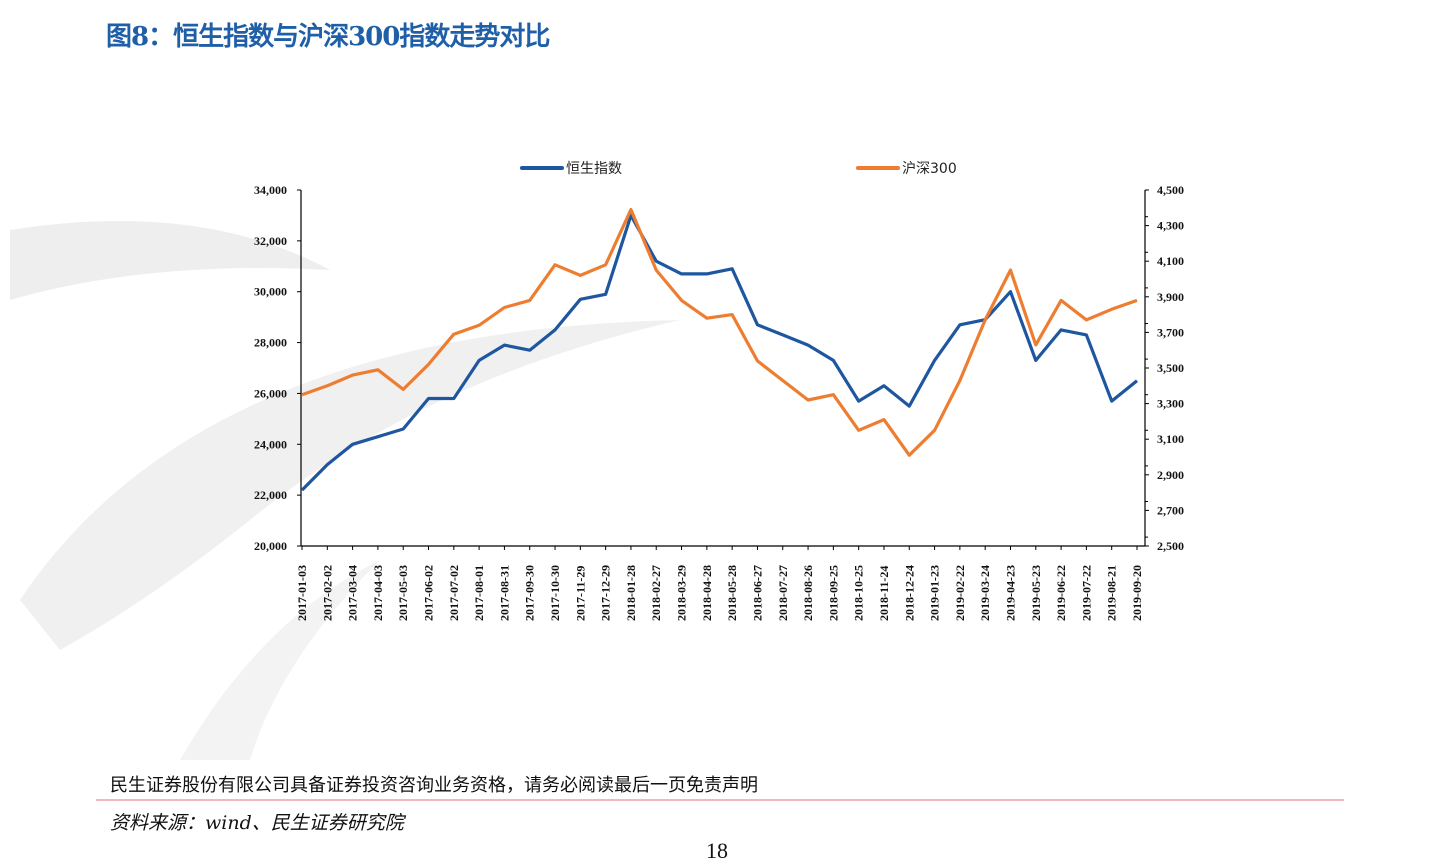  What do you see at coordinates (1036, 593) in the screenshot?
I see `x-tick-label: 2019-05-23` at bounding box center [1036, 593].